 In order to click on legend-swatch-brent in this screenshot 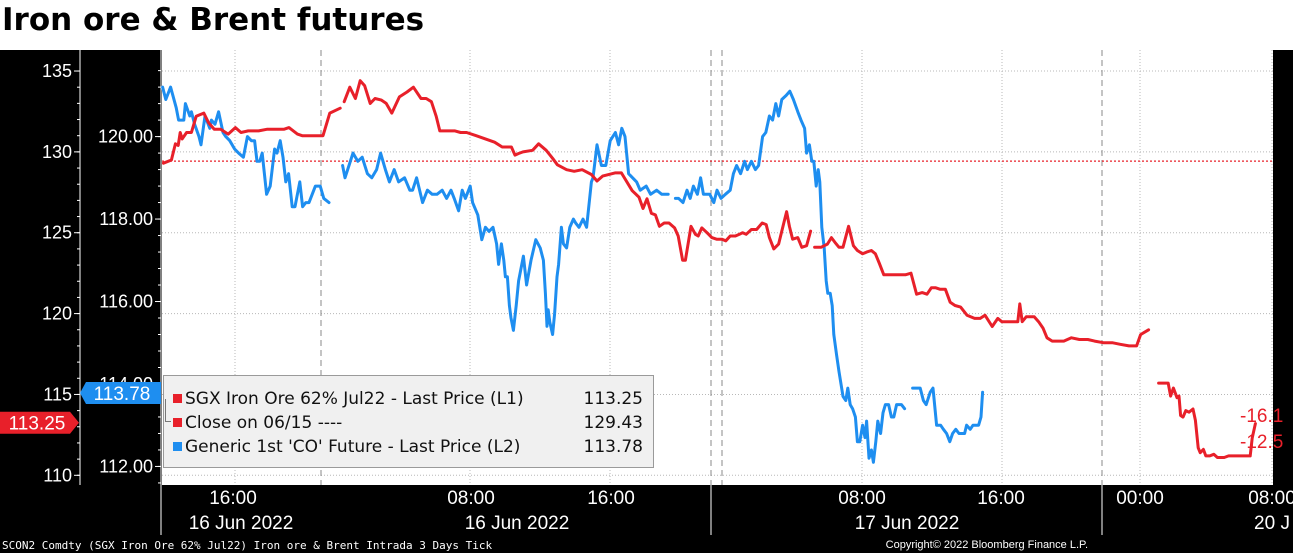, I will do `click(177, 446)`.